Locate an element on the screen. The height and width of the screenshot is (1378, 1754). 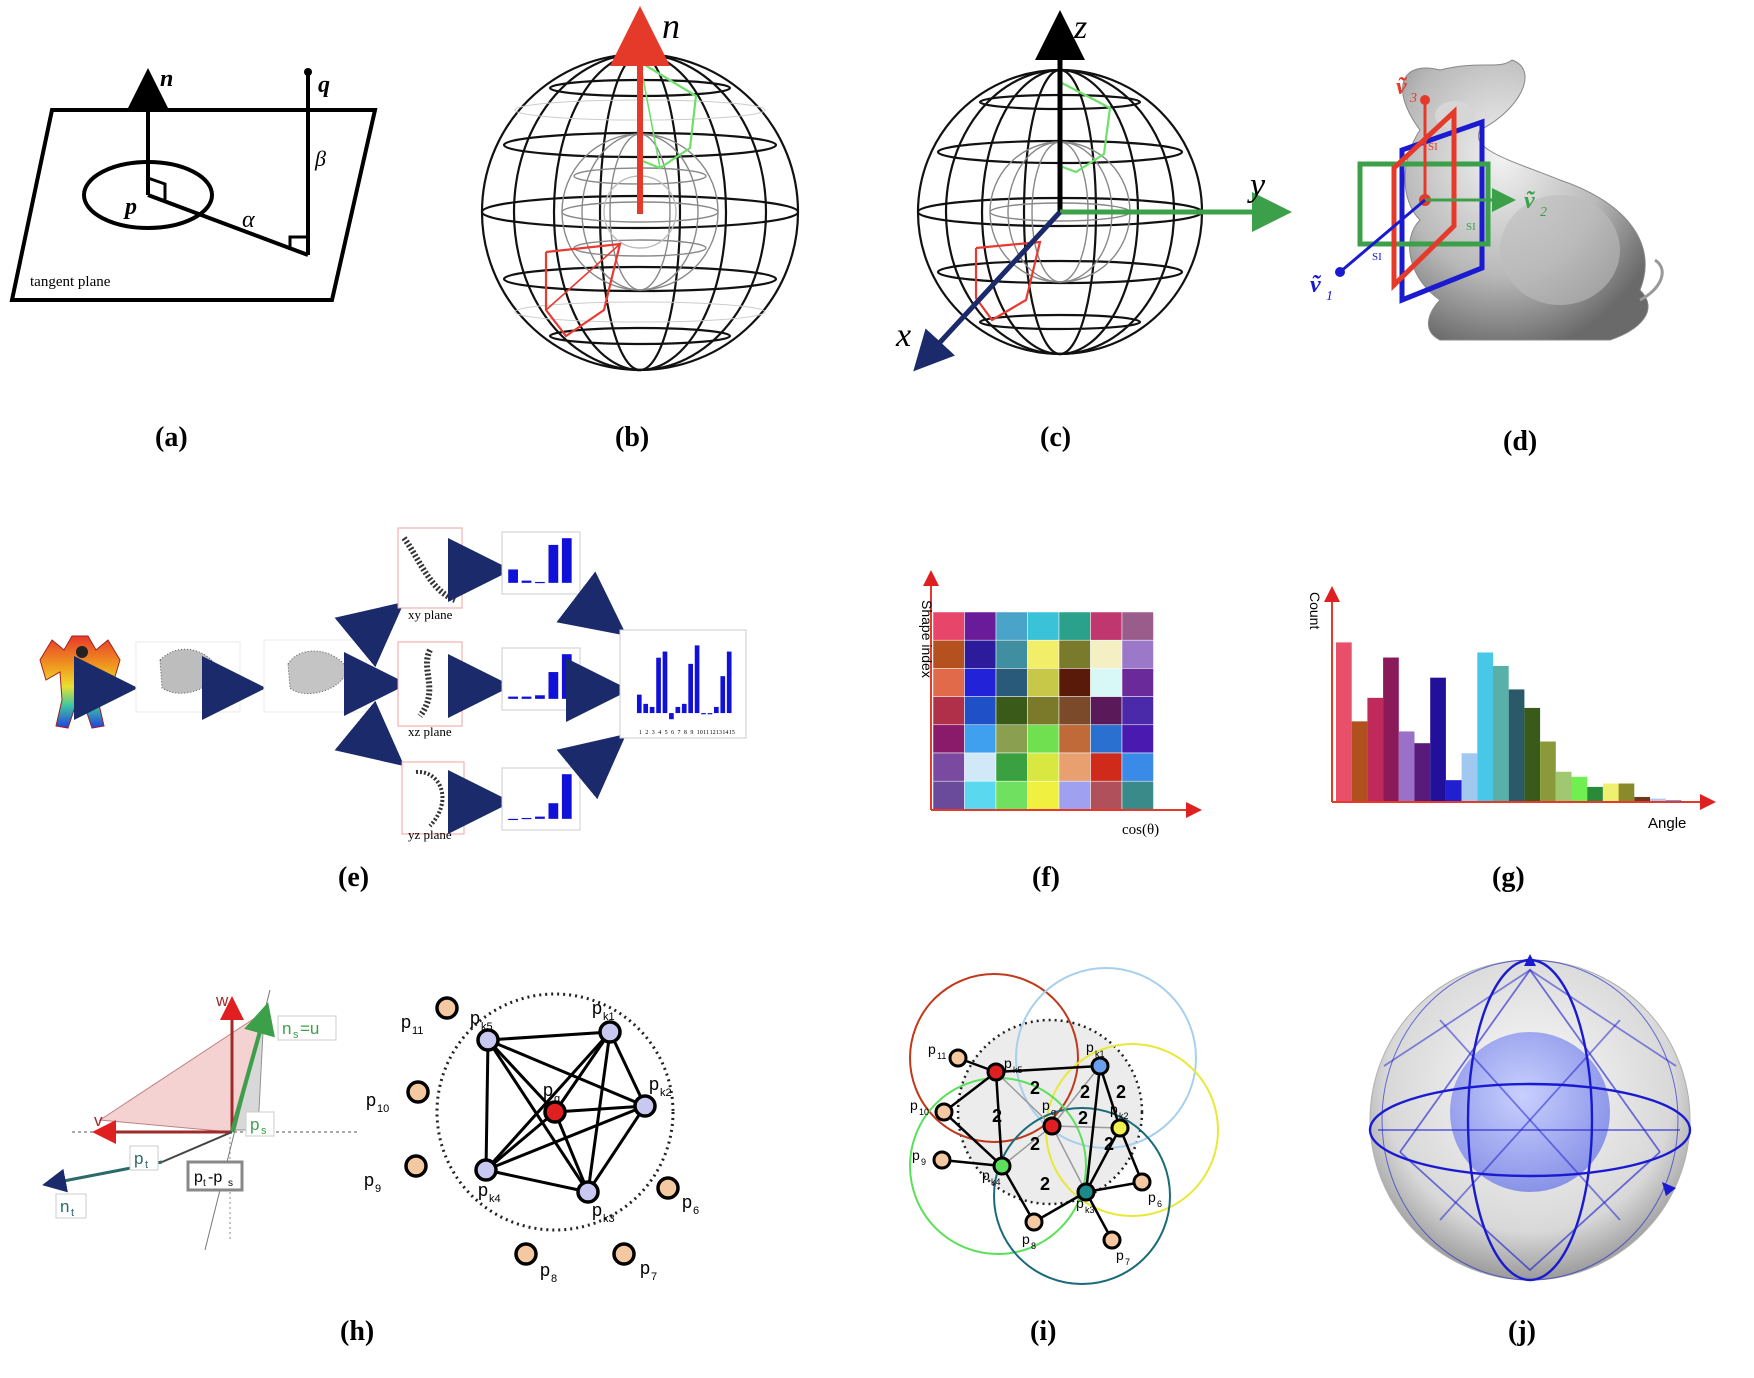
combined-hist-tick: 13 is located at coordinates (719, 733).